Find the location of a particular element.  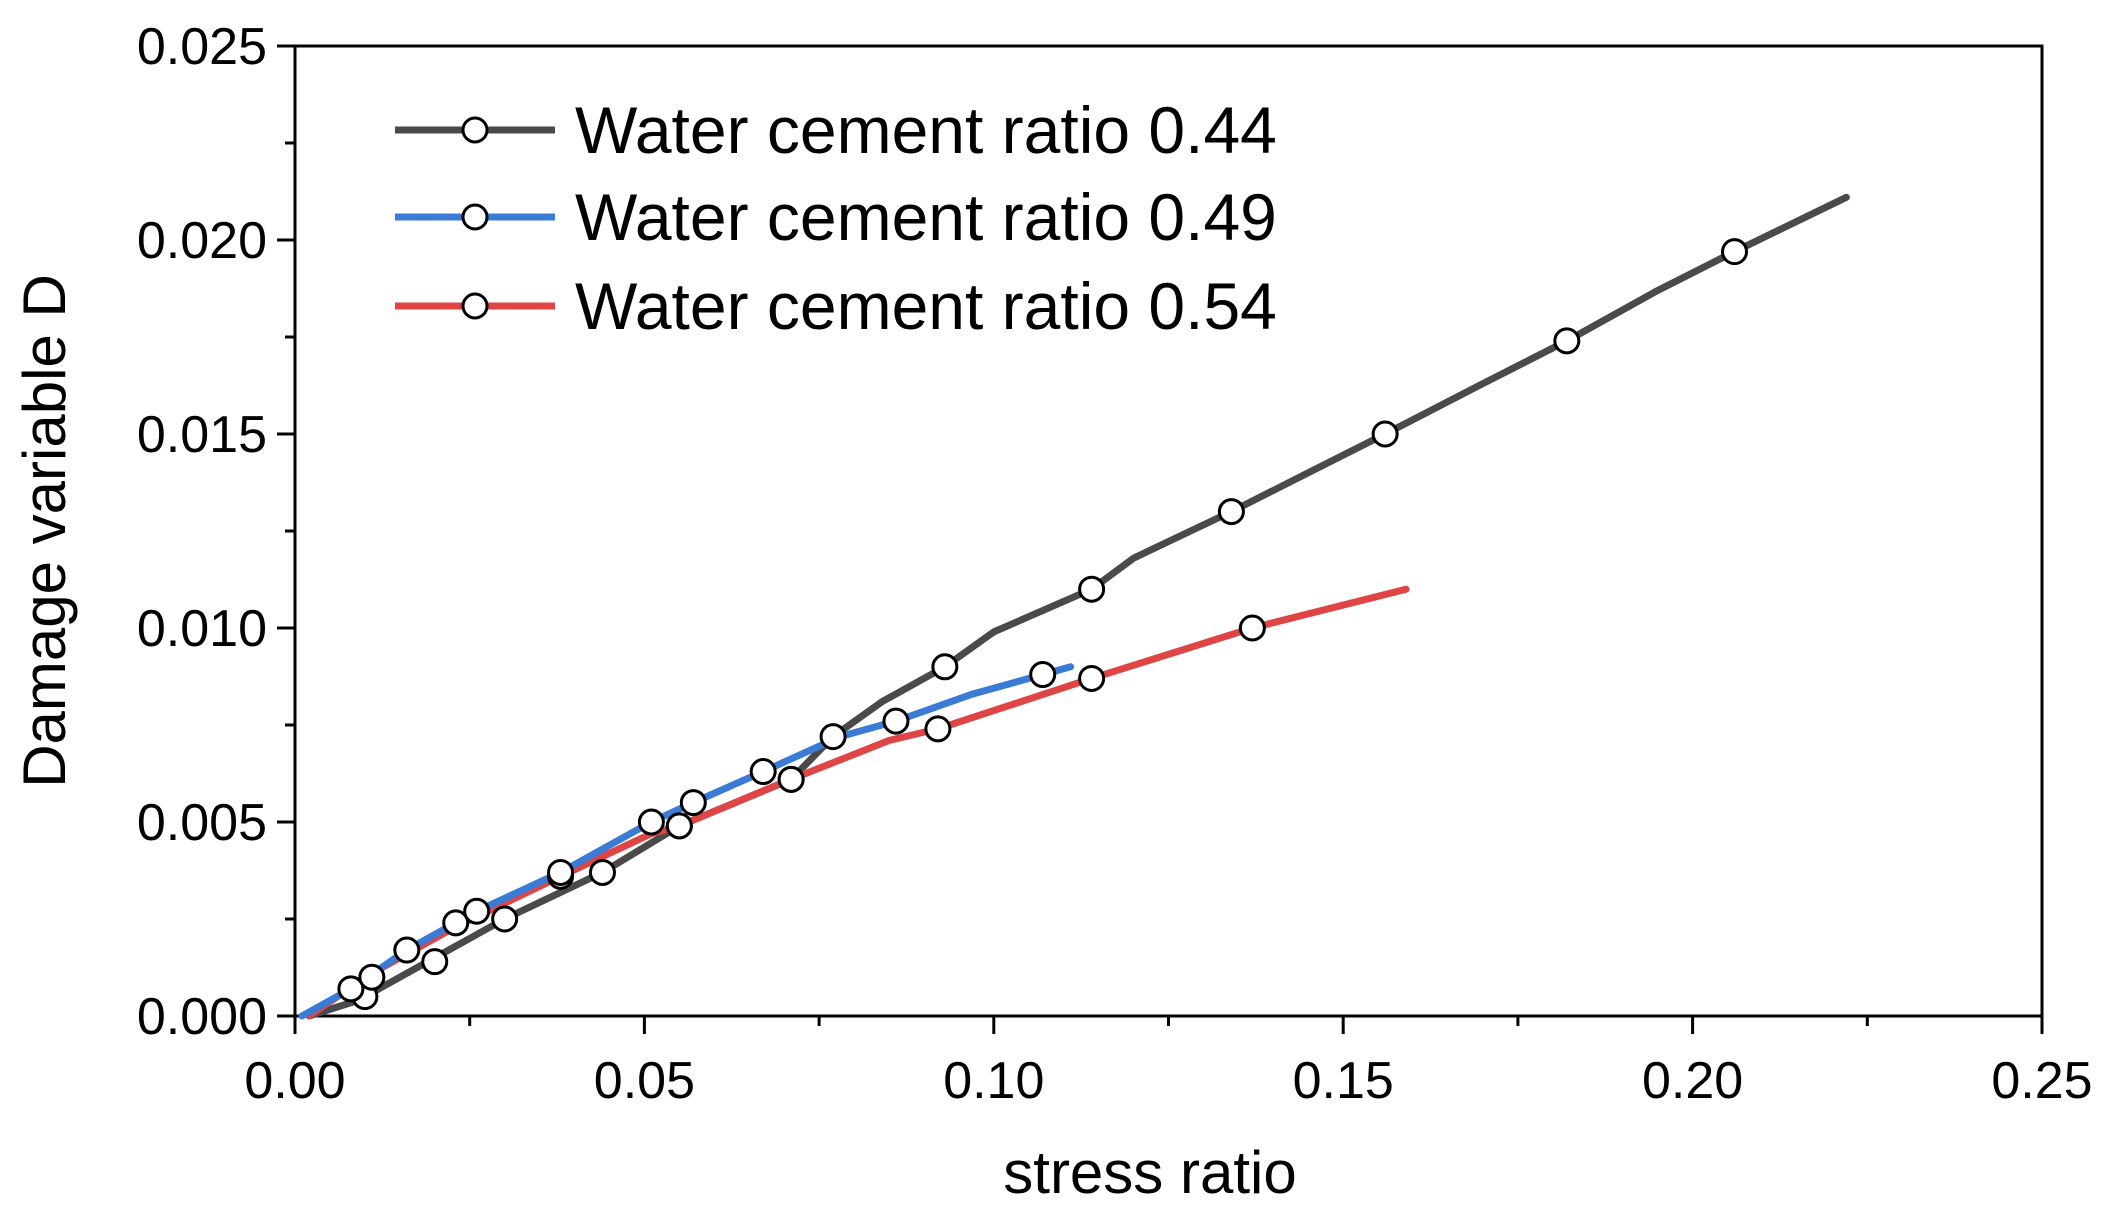

y-axis: 0.000 0.005 0.010 0.015 0.020 0.025 is located at coordinates (216, 532).